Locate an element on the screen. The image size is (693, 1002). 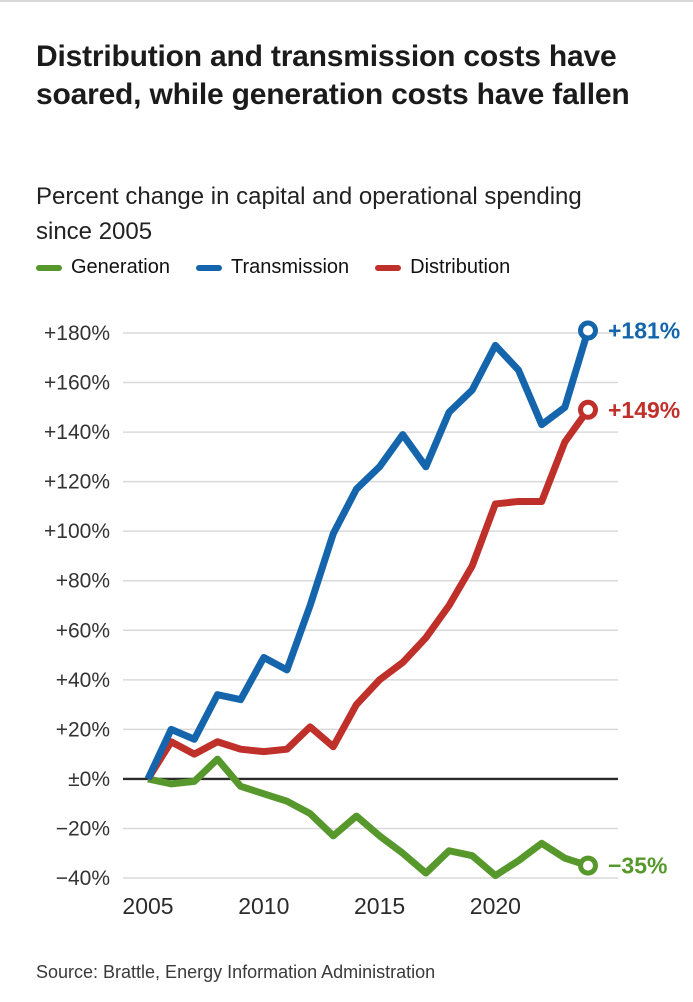
y-tick-label: +20% is located at coordinates (83, 729).